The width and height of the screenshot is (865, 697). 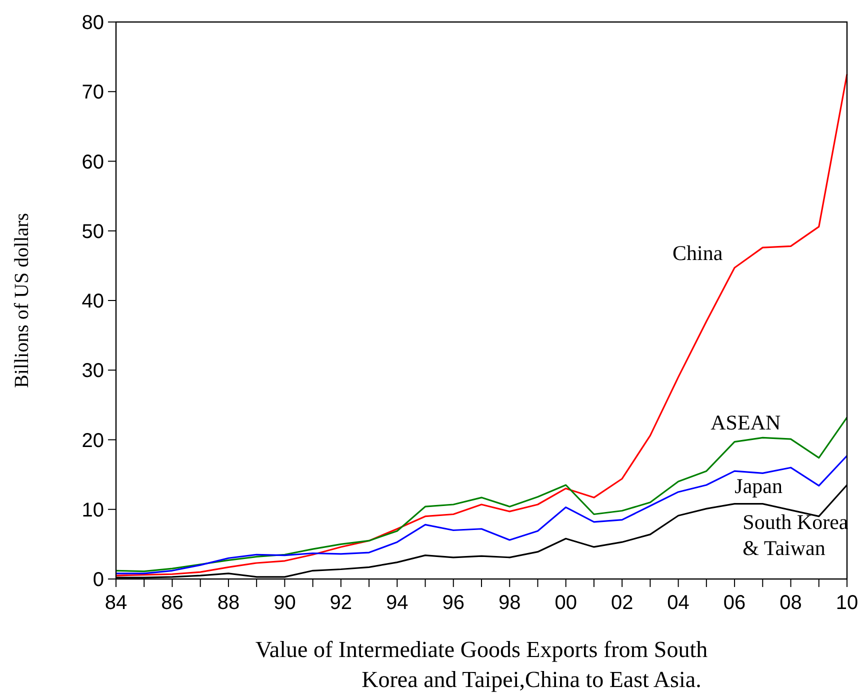 What do you see at coordinates (93, 162) in the screenshot?
I see `y-tick-label: 60` at bounding box center [93, 162].